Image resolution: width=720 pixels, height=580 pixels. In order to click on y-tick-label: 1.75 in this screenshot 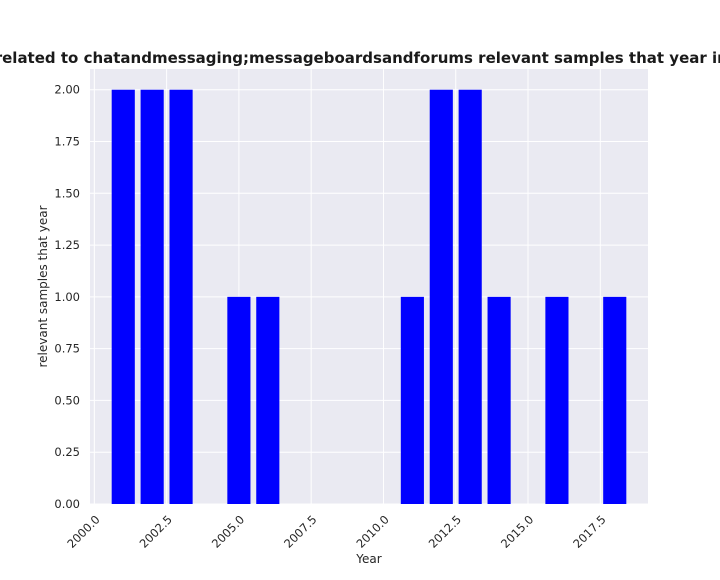, I will do `click(67, 142)`.